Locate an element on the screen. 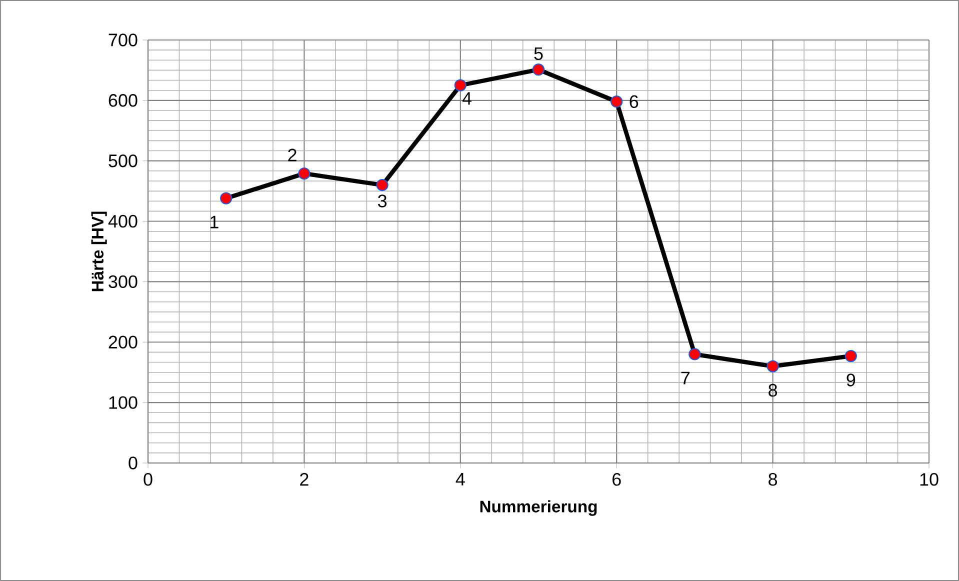  y-tick-label: 0 is located at coordinates (133, 463).